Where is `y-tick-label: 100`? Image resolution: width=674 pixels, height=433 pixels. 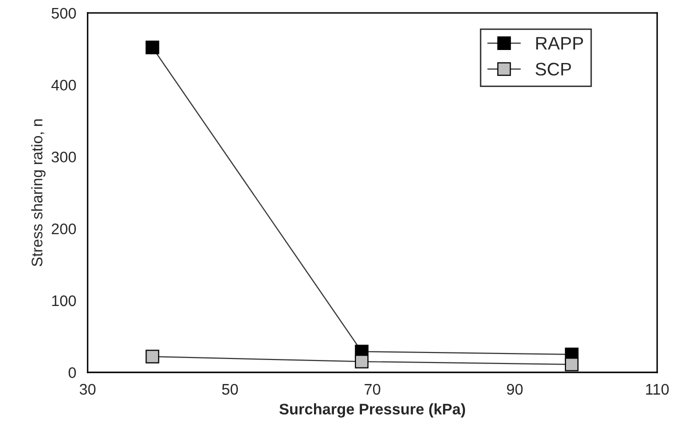
y-tick-label: 100 is located at coordinates (64, 300).